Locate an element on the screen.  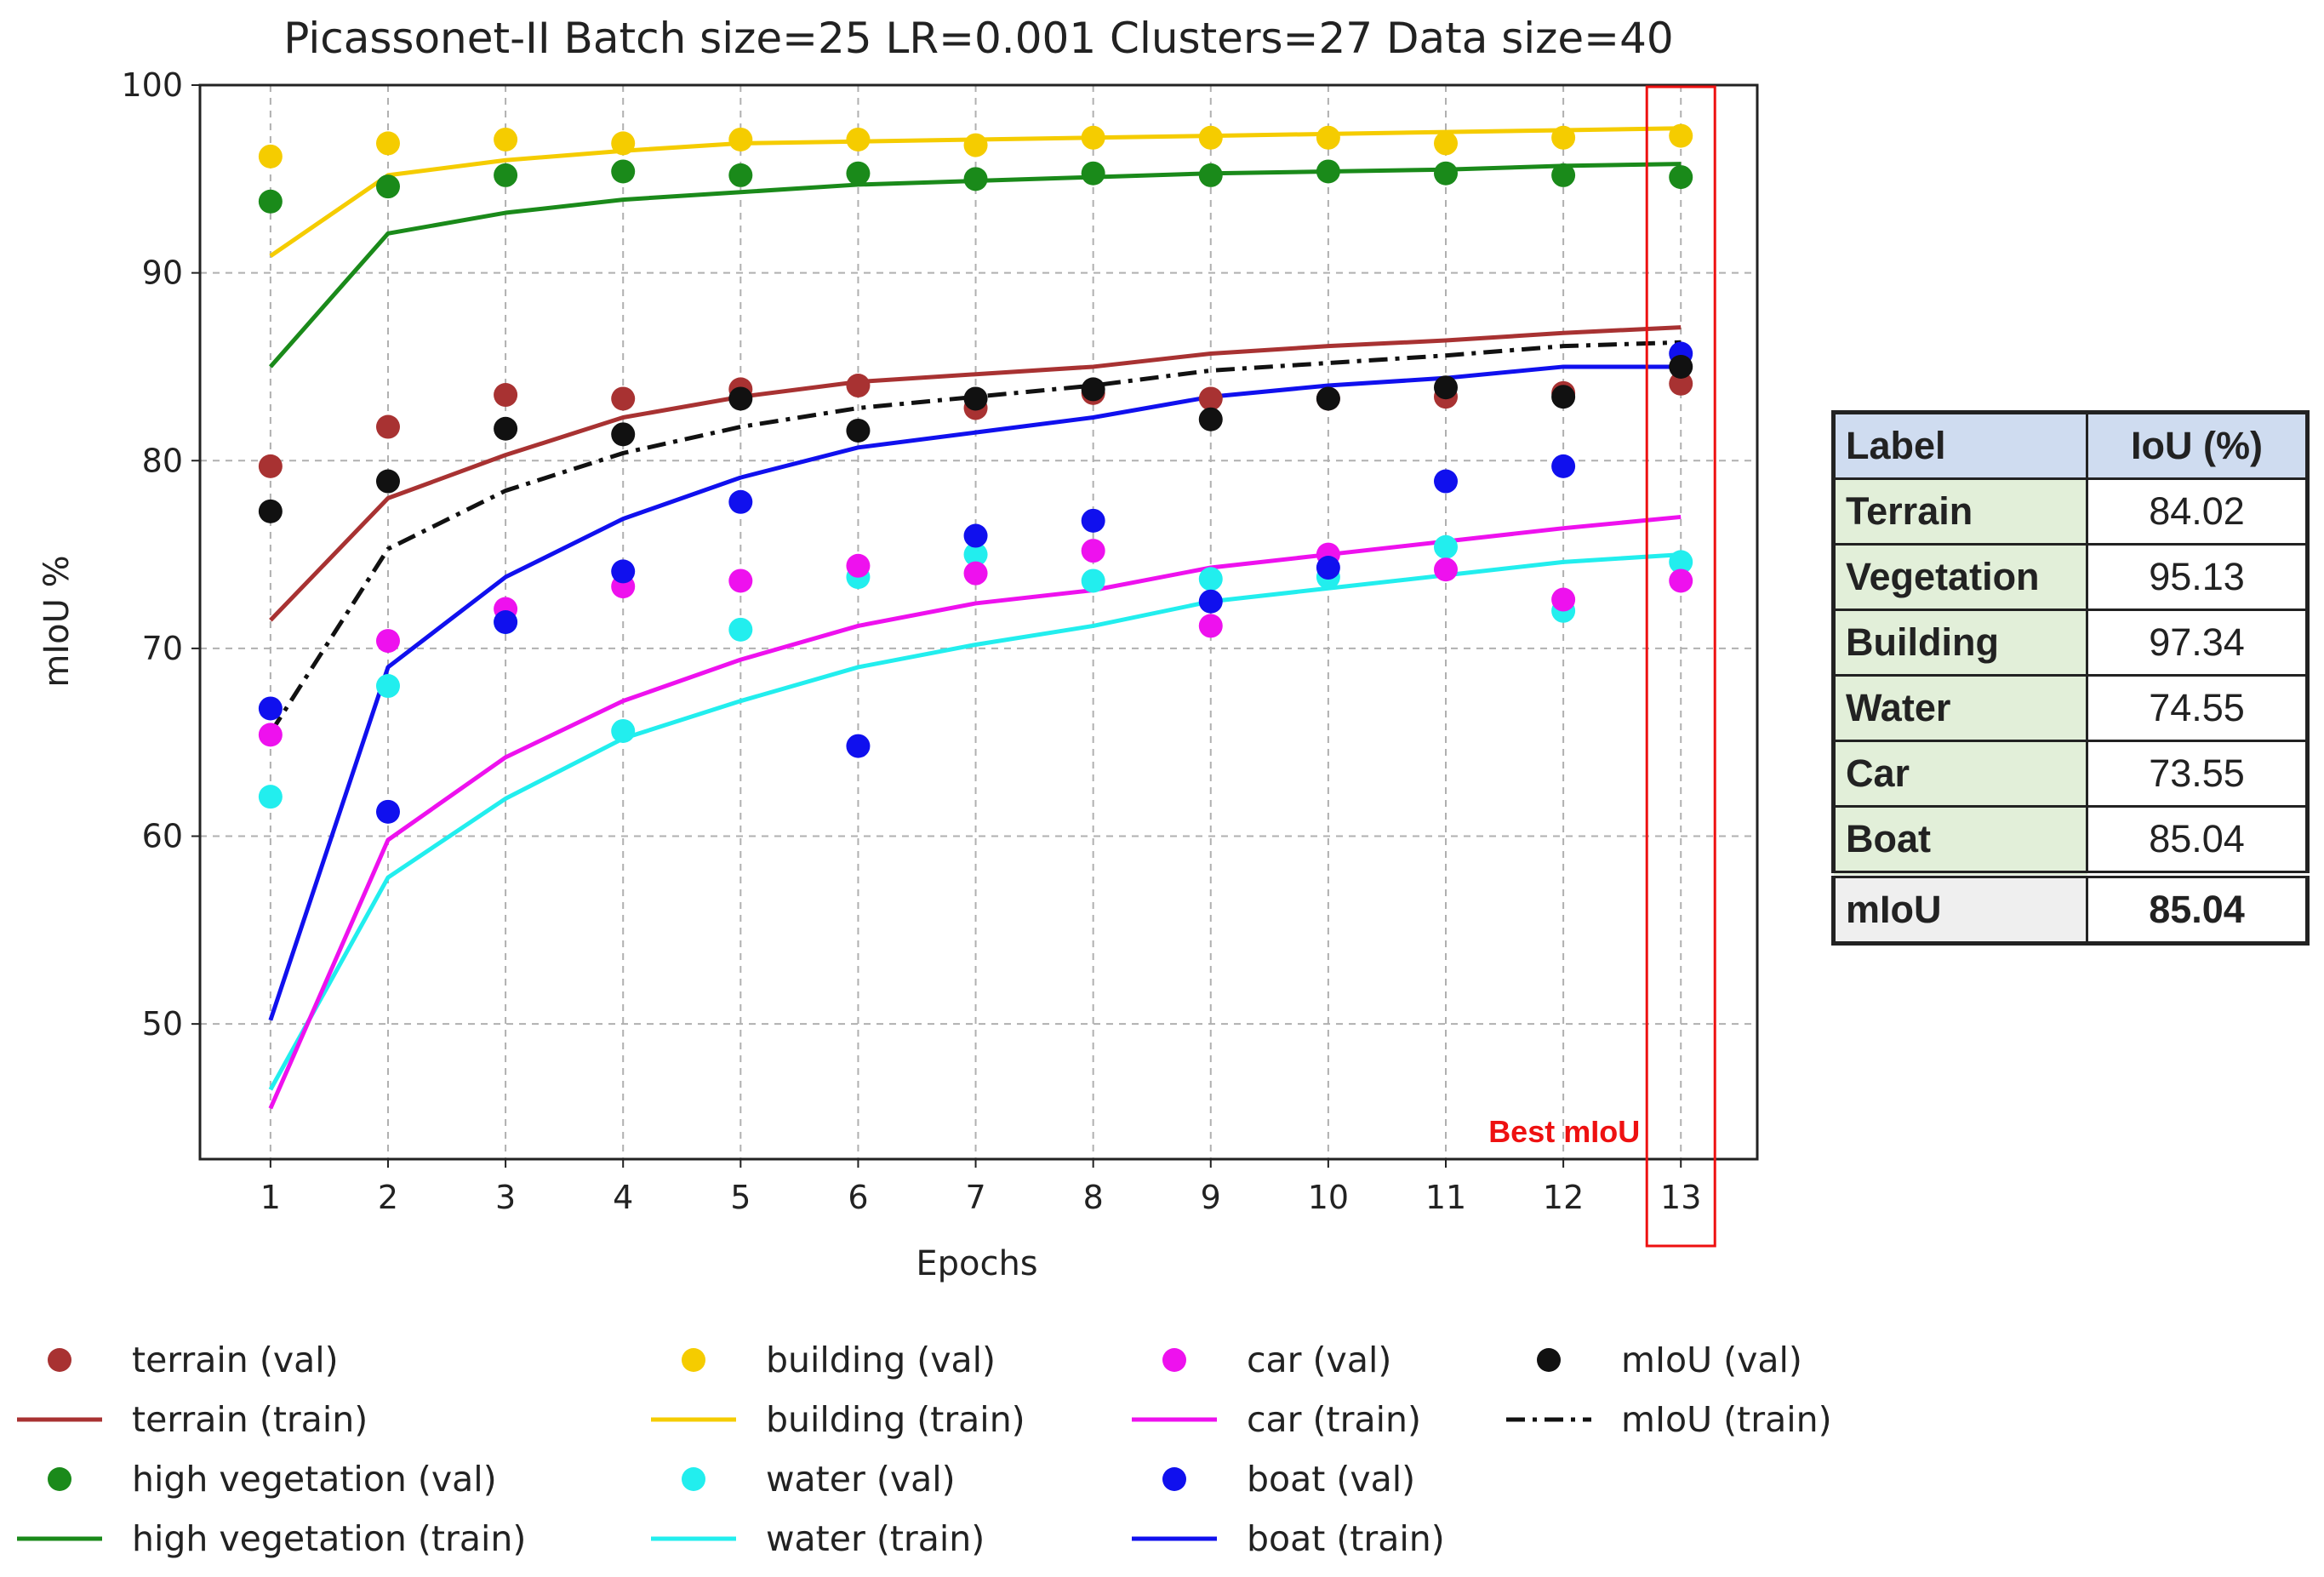
row-label: Vegetation is located at coordinates (1960, 577).